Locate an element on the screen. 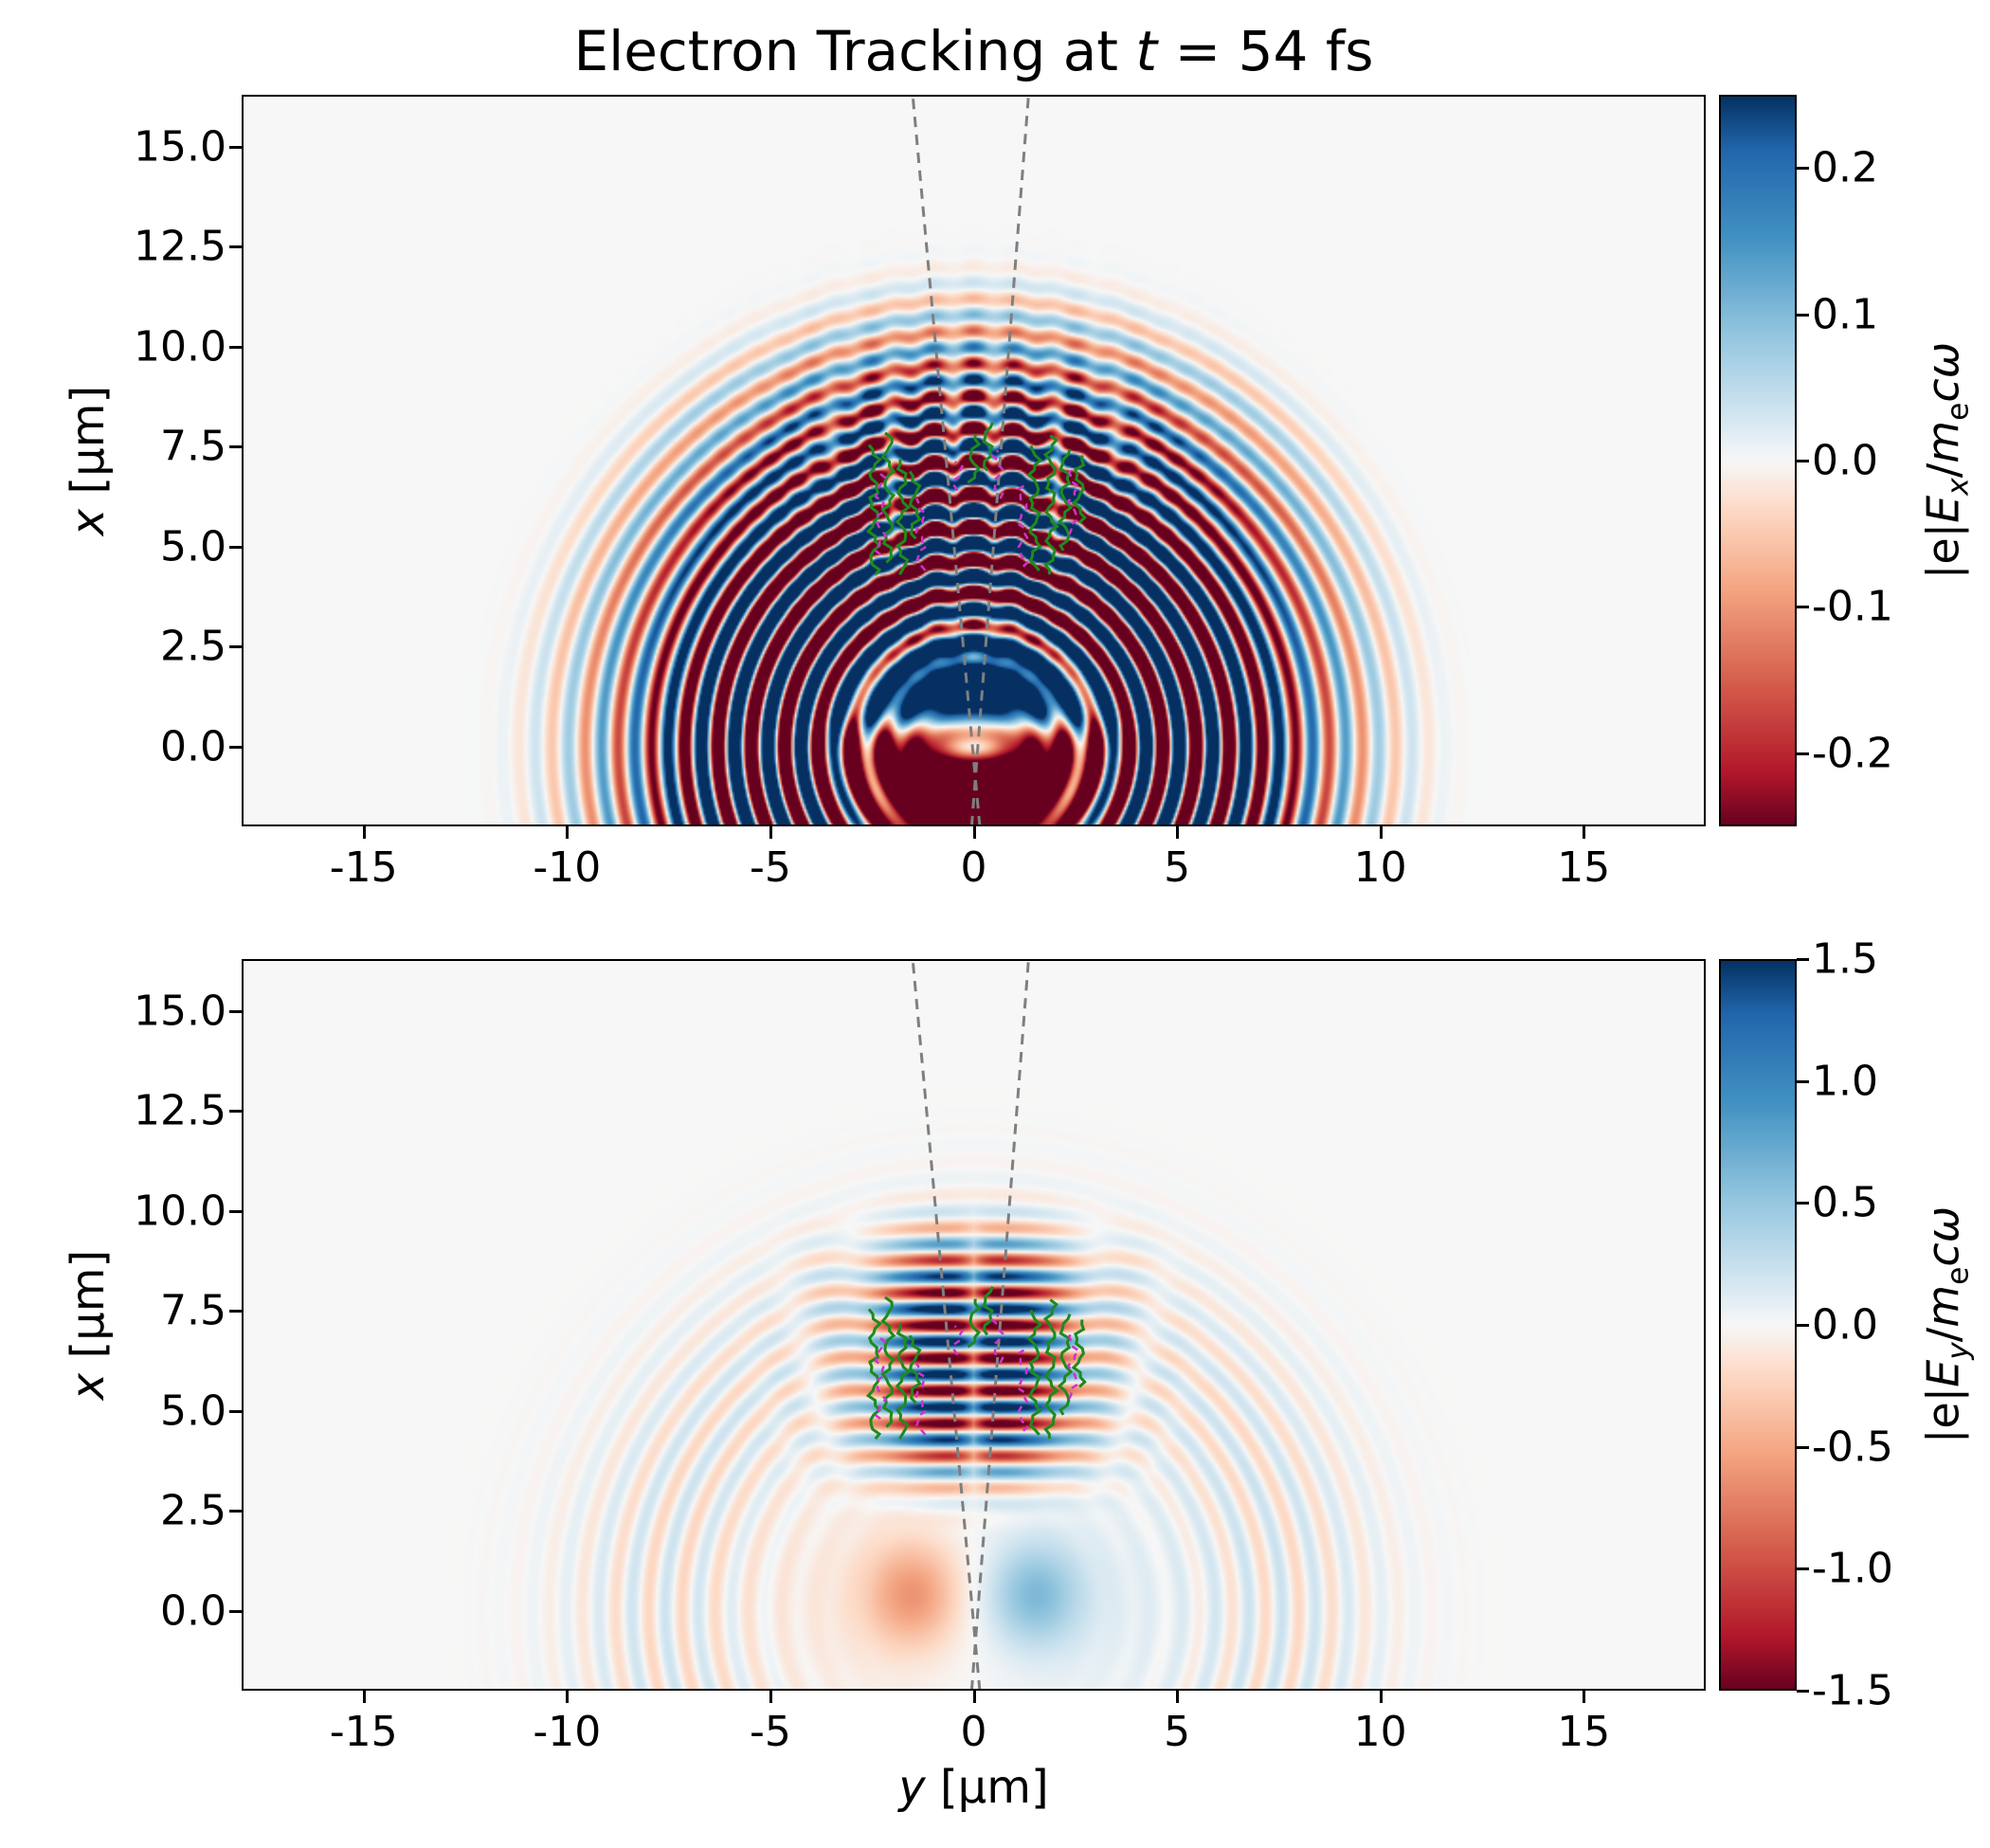 The image size is (1990, 1848). ey-y-tick-label: 15.0 is located at coordinates (180, 1012).